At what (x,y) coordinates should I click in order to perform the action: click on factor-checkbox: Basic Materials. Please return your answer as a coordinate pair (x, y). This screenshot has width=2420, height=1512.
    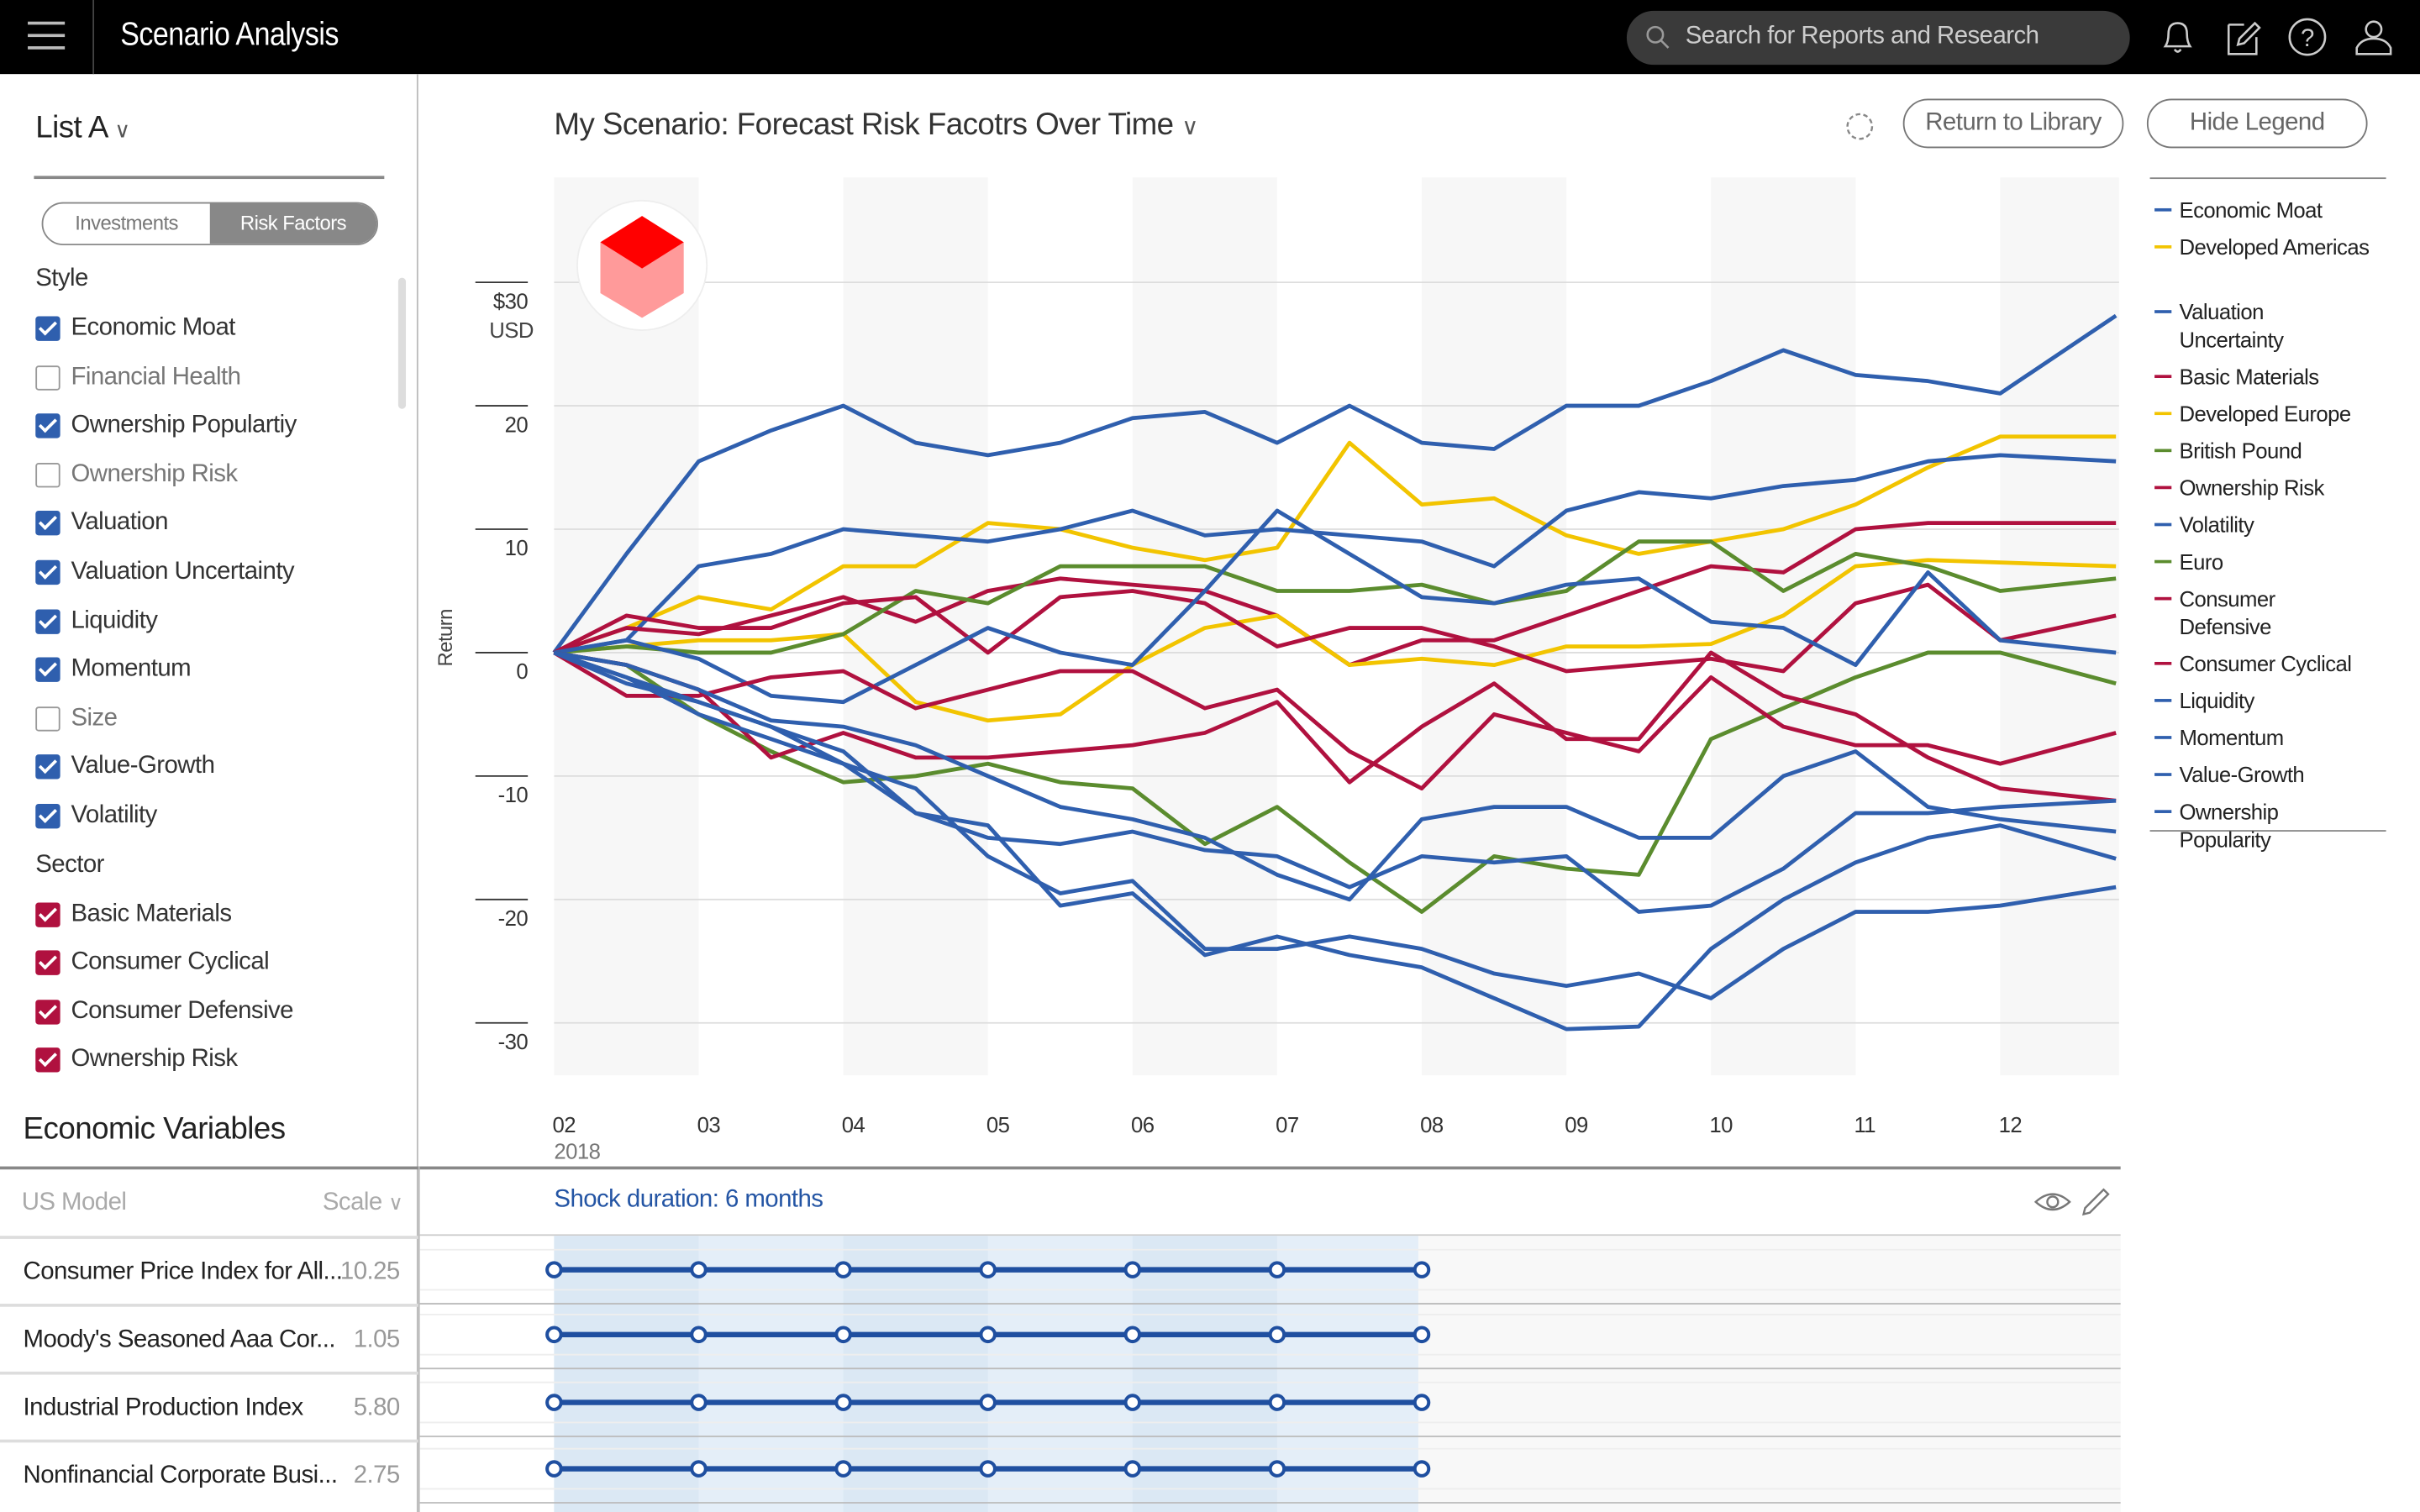
    Looking at the image, I should click on (133, 914).